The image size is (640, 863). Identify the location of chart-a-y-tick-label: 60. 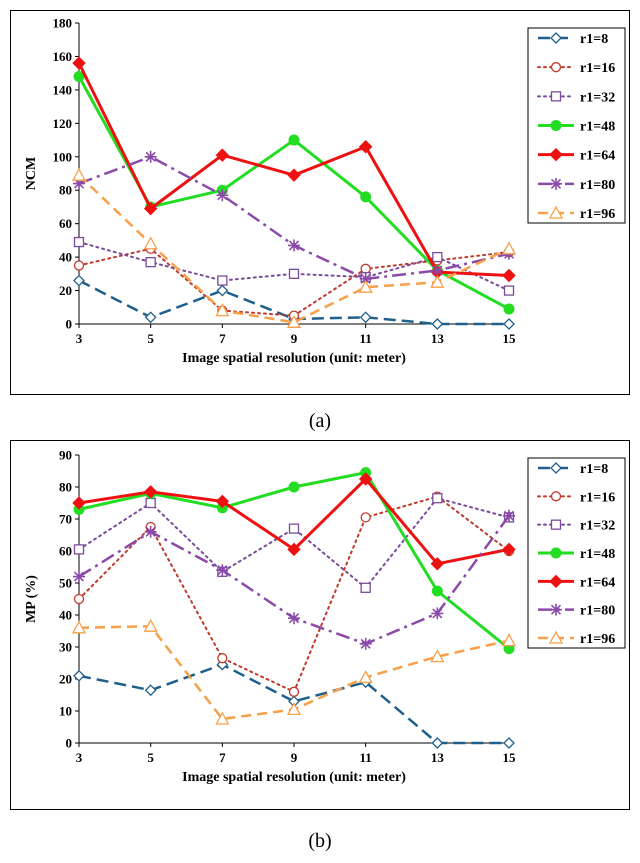
(65, 223).